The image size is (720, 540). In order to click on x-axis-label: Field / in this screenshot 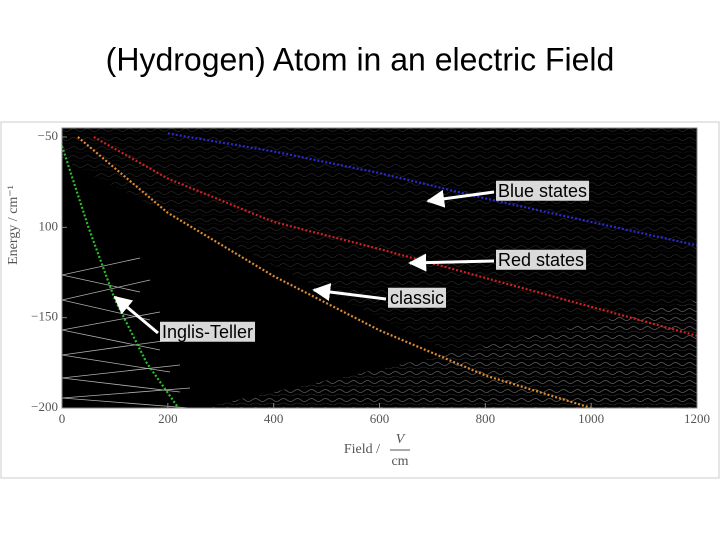, I will do `click(362, 449)`.